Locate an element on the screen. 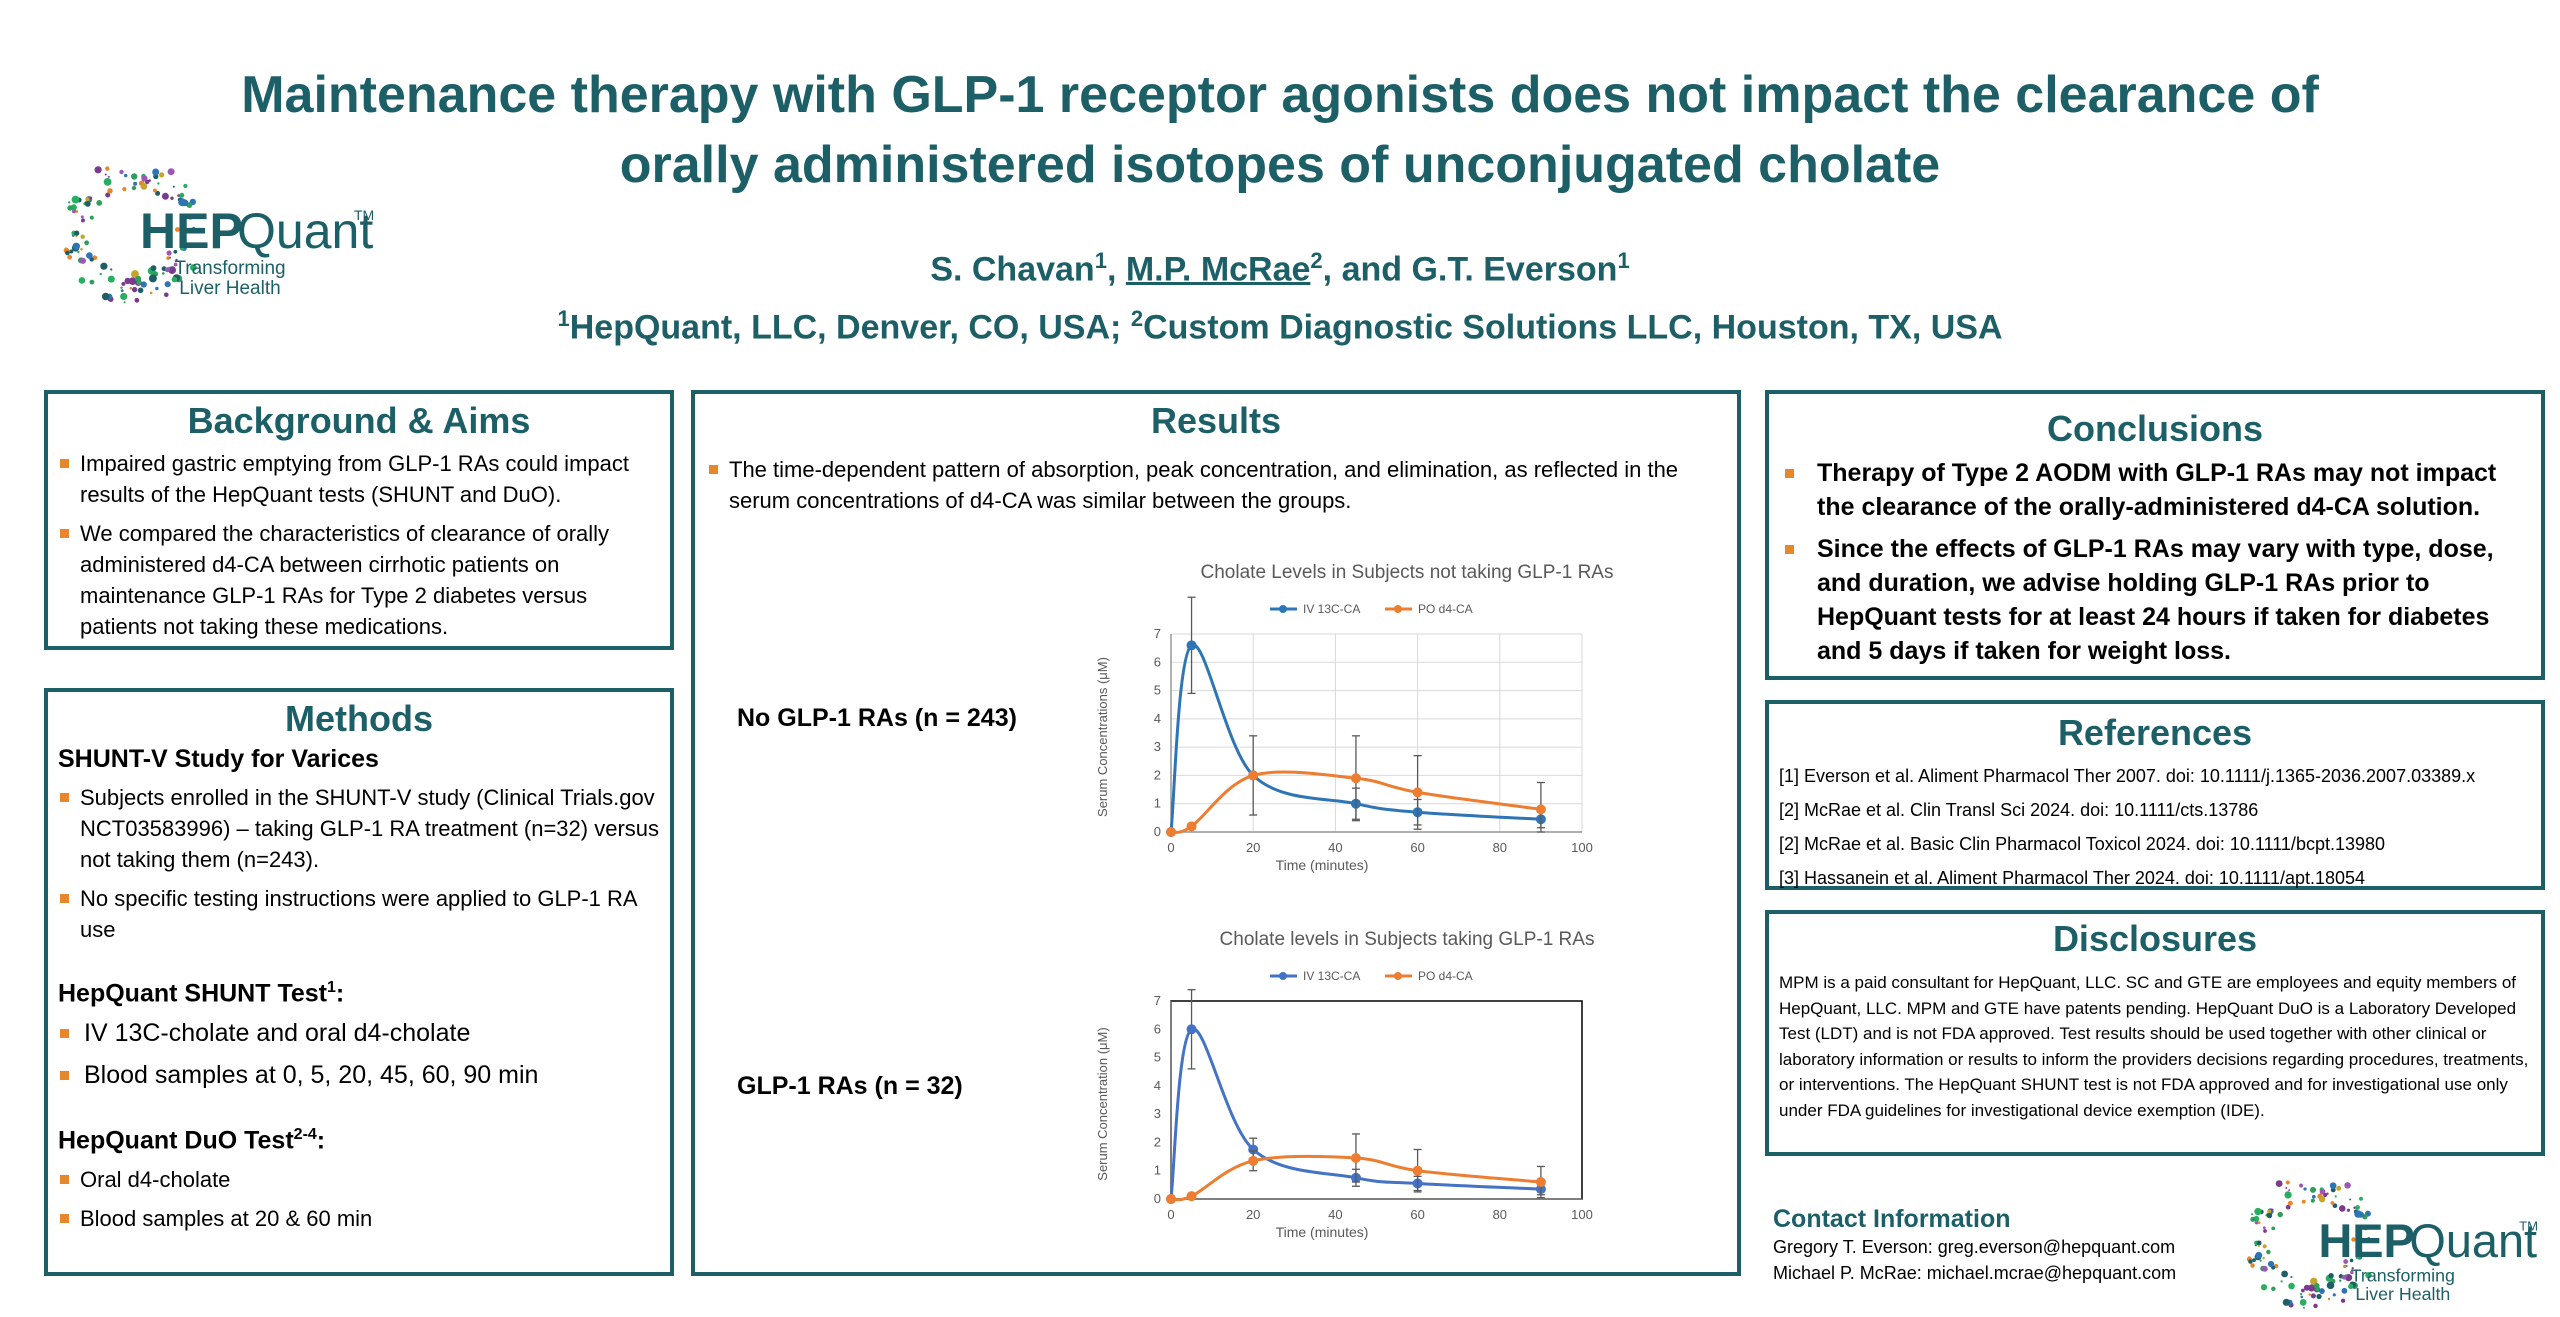  author-sep: , is located at coordinates (1116, 269).